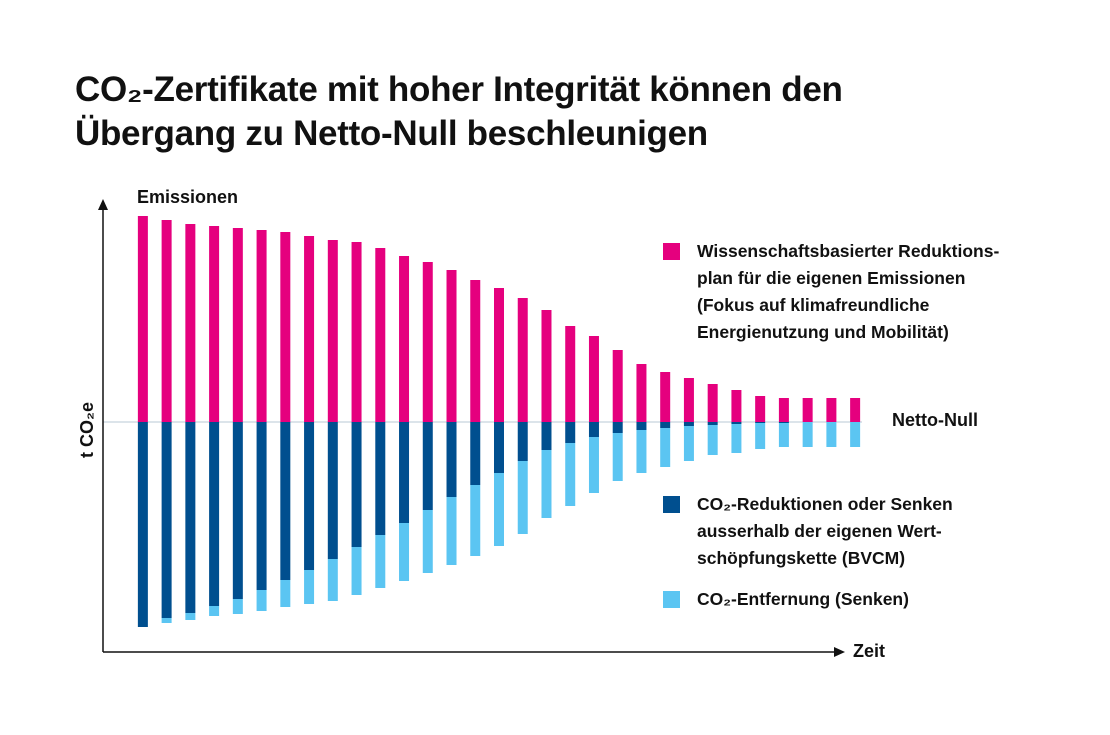 The width and height of the screenshot is (1110, 735). I want to click on annotation: Netto-Null, so click(935, 420).